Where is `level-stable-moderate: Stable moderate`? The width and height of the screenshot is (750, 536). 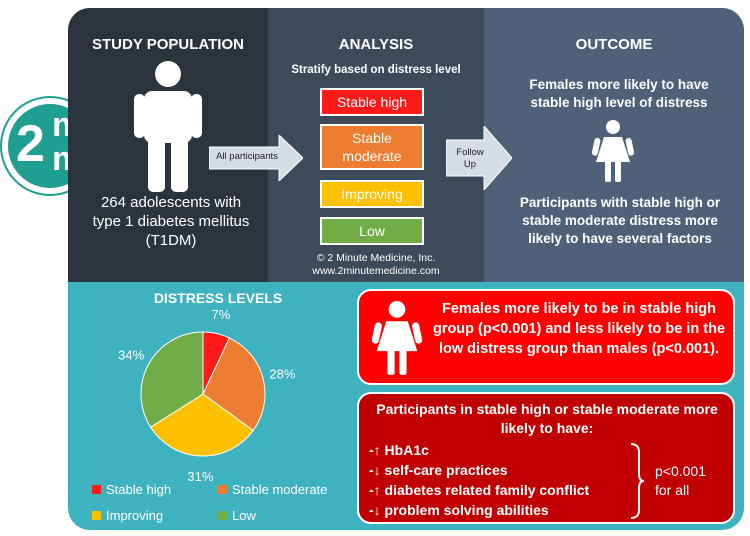
level-stable-moderate: Stable moderate is located at coordinates (372, 147).